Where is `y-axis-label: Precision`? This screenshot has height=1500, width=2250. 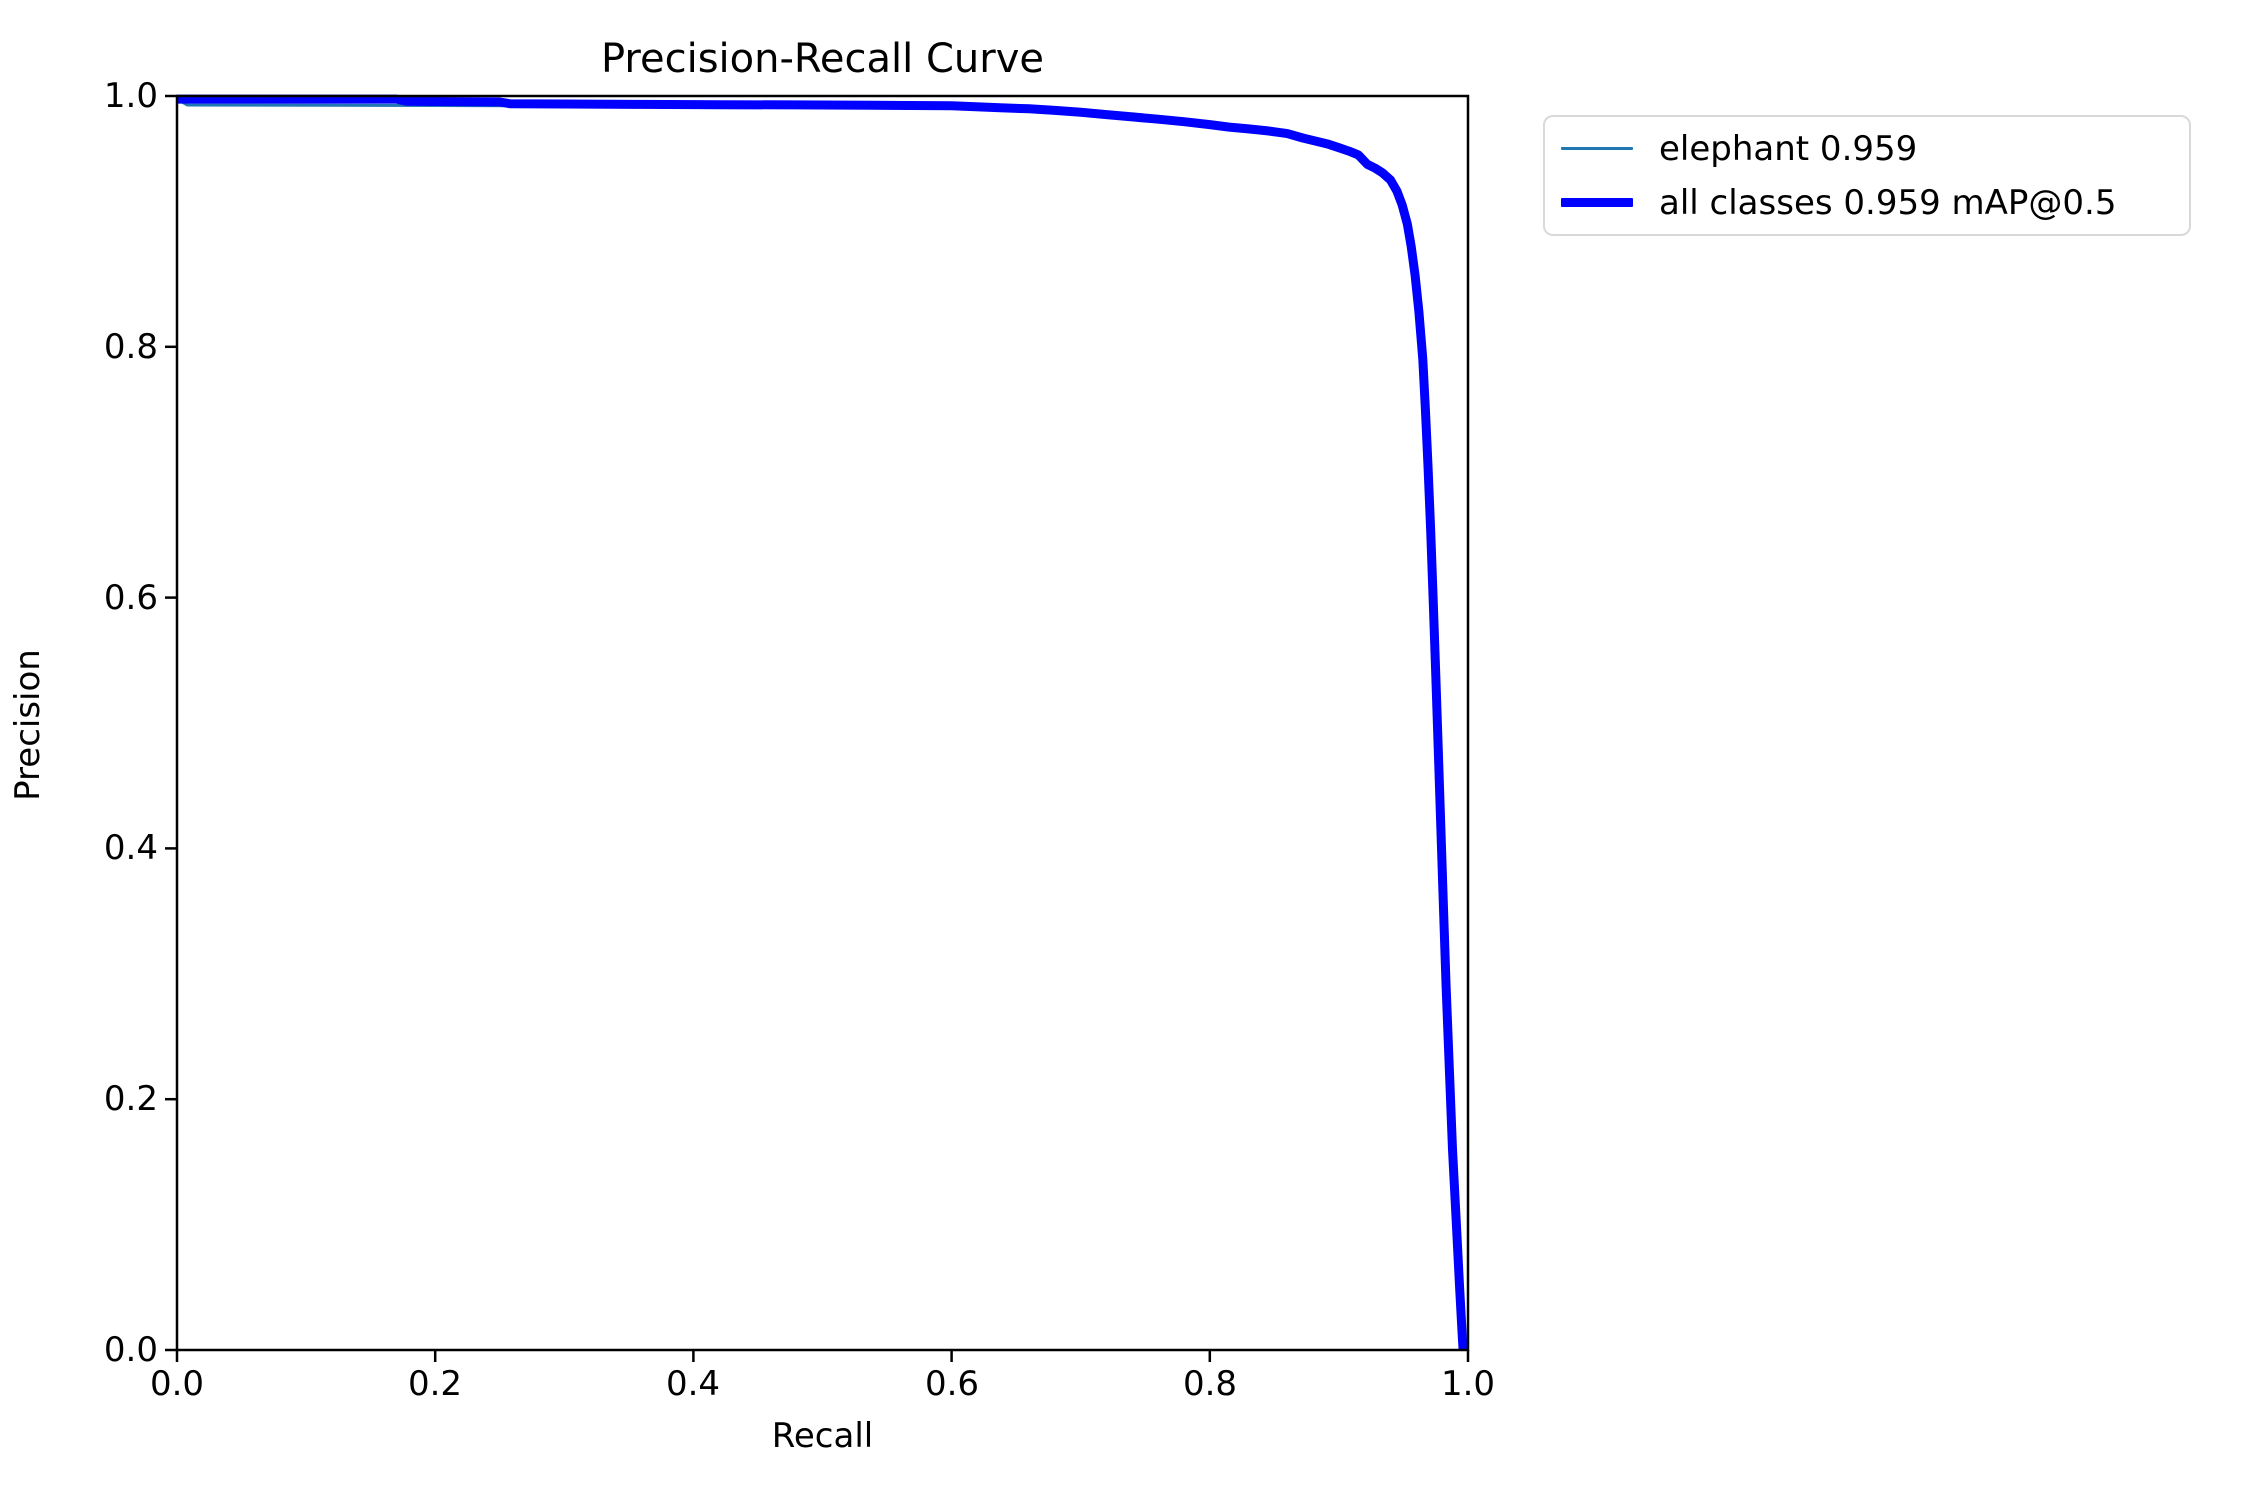
y-axis-label: Precision is located at coordinates (28, 725).